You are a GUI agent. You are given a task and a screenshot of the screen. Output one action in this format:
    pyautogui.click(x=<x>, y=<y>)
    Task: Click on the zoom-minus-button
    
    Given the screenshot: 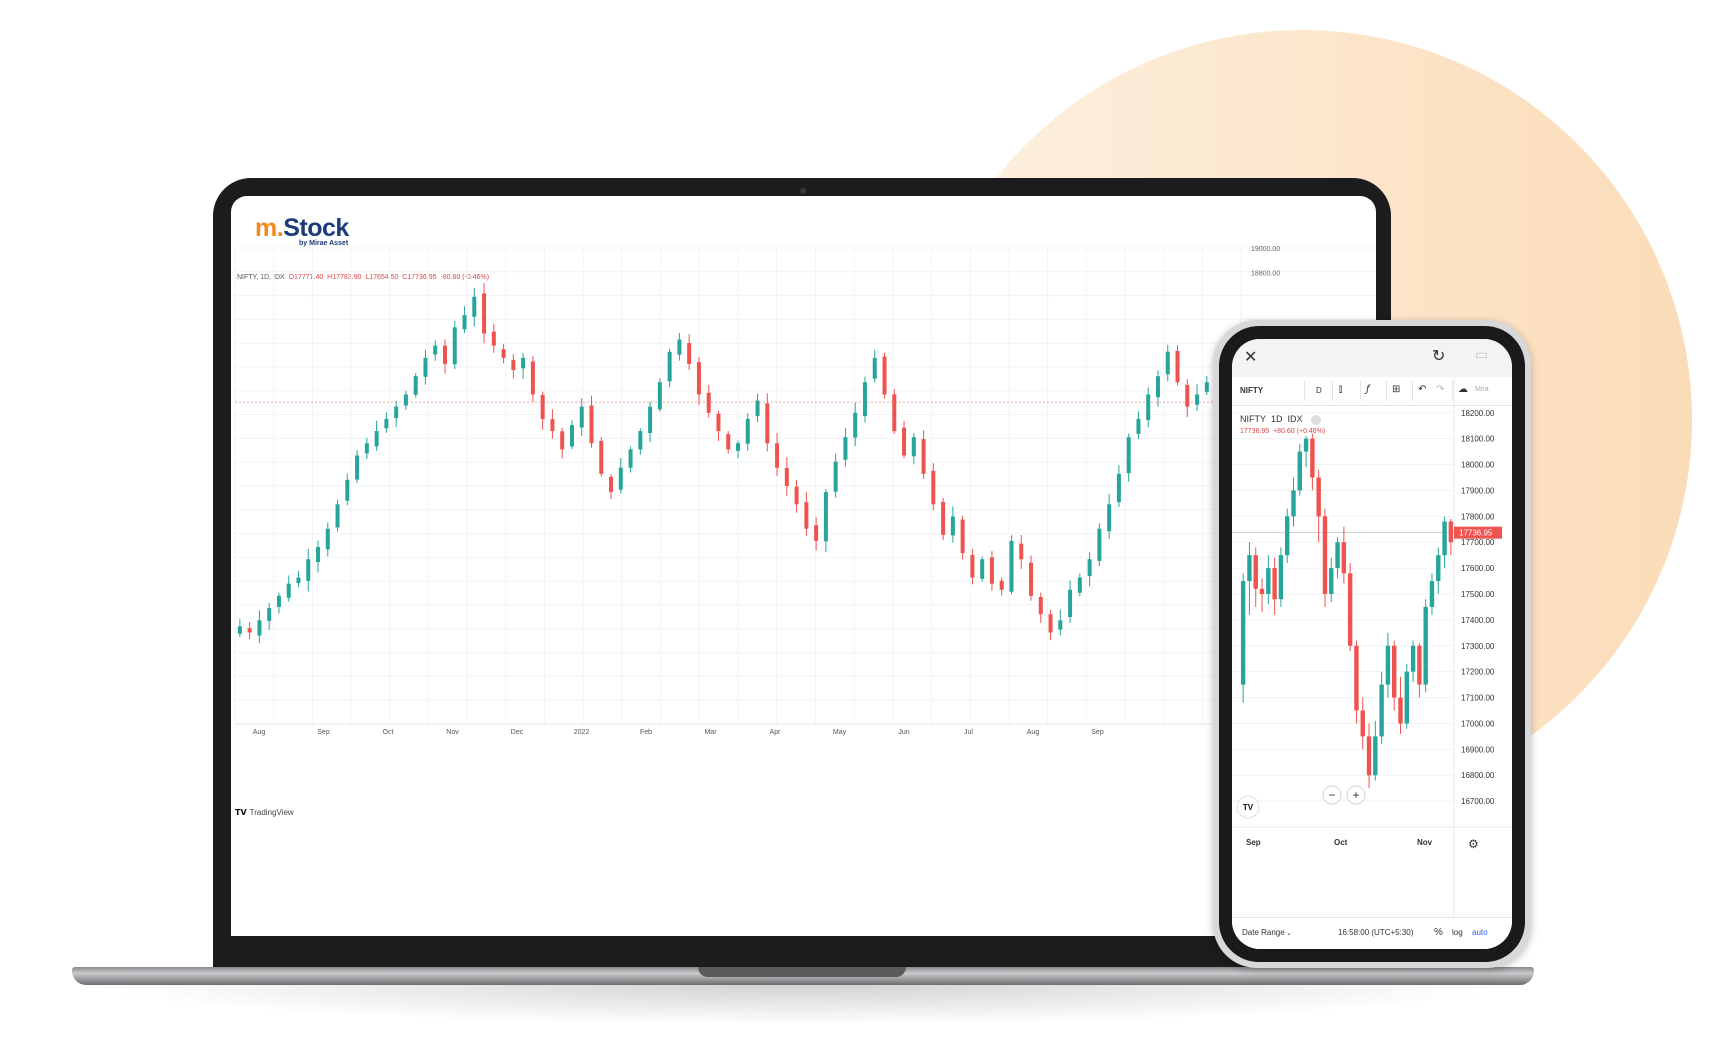 What is the action you would take?
    pyautogui.click(x=1332, y=795)
    